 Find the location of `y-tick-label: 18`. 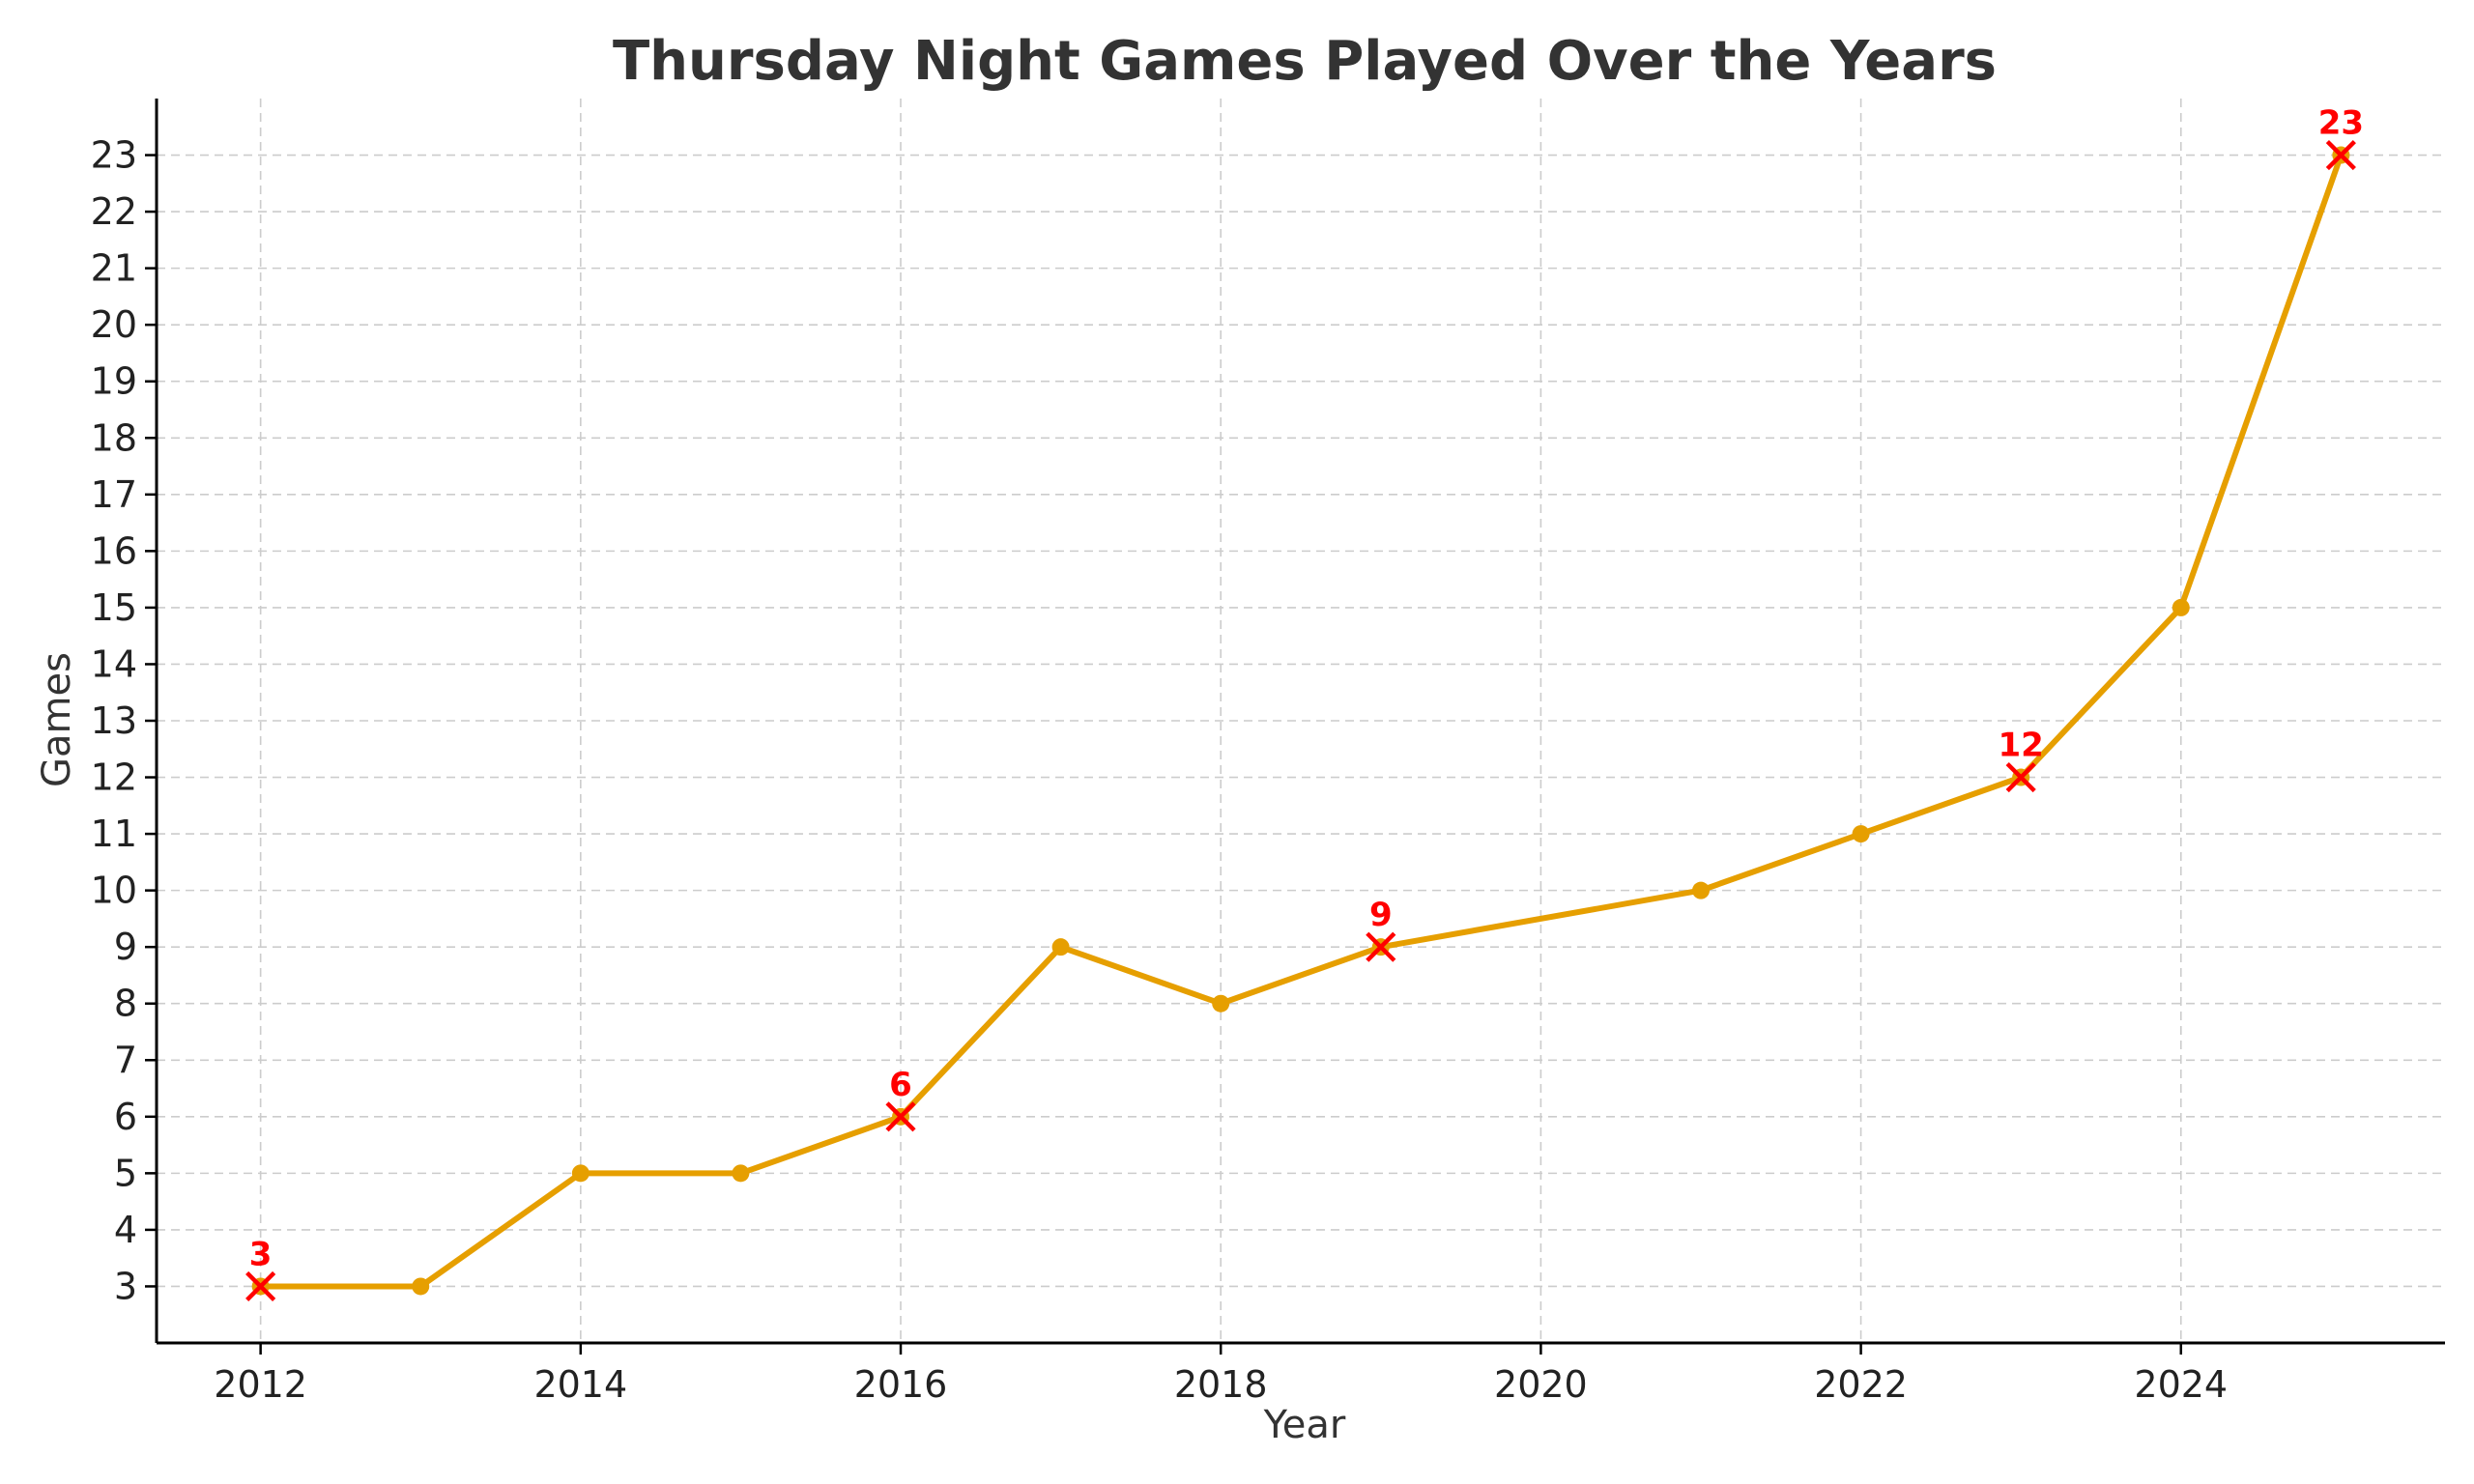

y-tick-label: 18 is located at coordinates (114, 437).